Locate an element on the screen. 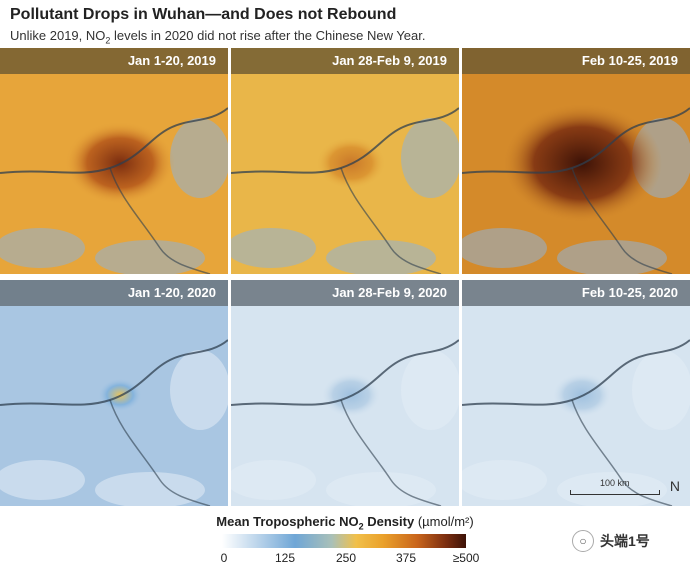 This screenshot has height=571, width=690. map-panel-2019-feb: Feb 10-25, 2019 is located at coordinates (576, 161).